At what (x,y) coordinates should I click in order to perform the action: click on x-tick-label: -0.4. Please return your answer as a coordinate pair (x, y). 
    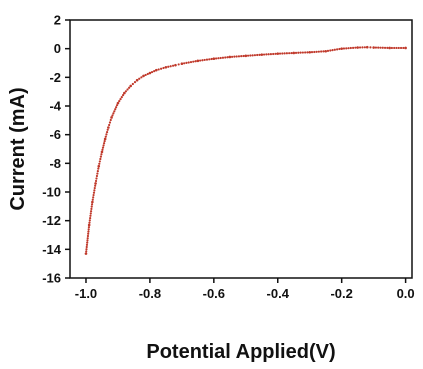
    Looking at the image, I should click on (278, 293).